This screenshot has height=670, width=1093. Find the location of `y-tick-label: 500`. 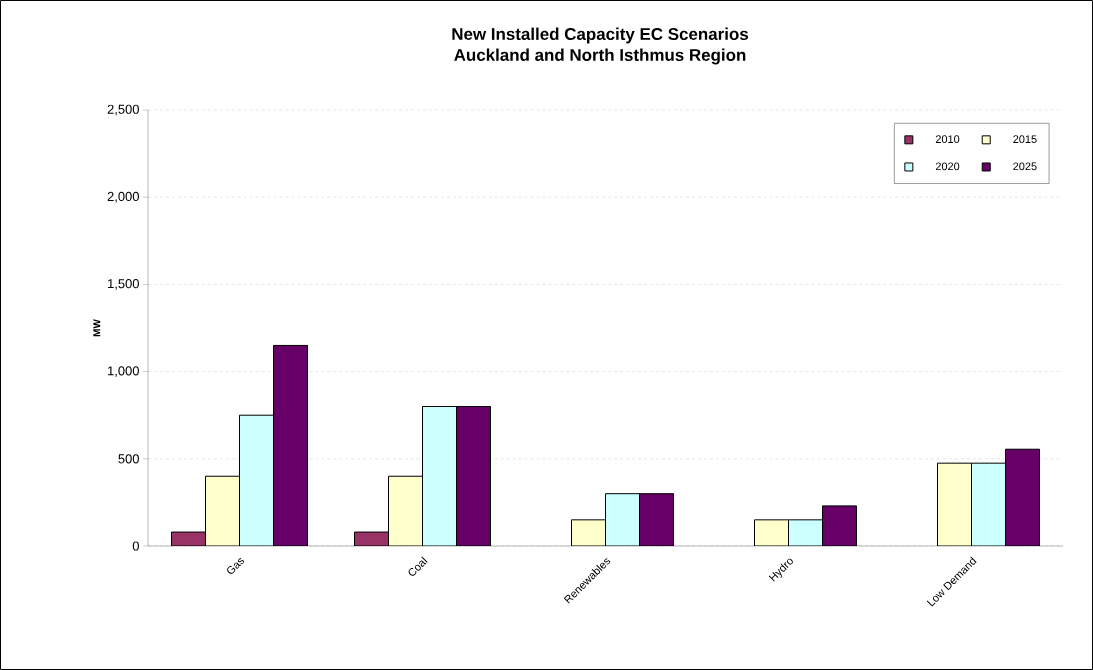

y-tick-label: 500 is located at coordinates (128, 459).